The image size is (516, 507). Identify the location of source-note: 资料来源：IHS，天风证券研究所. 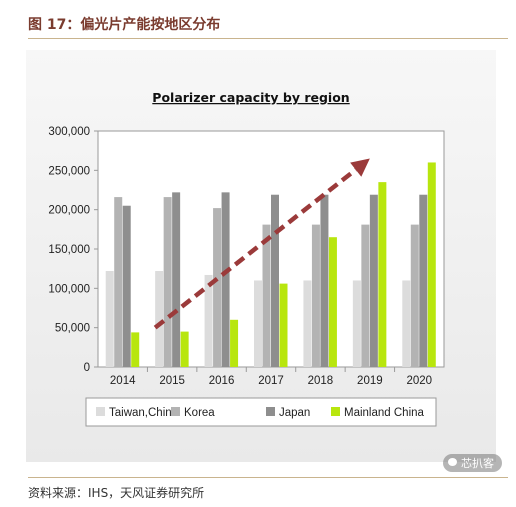
(116, 493).